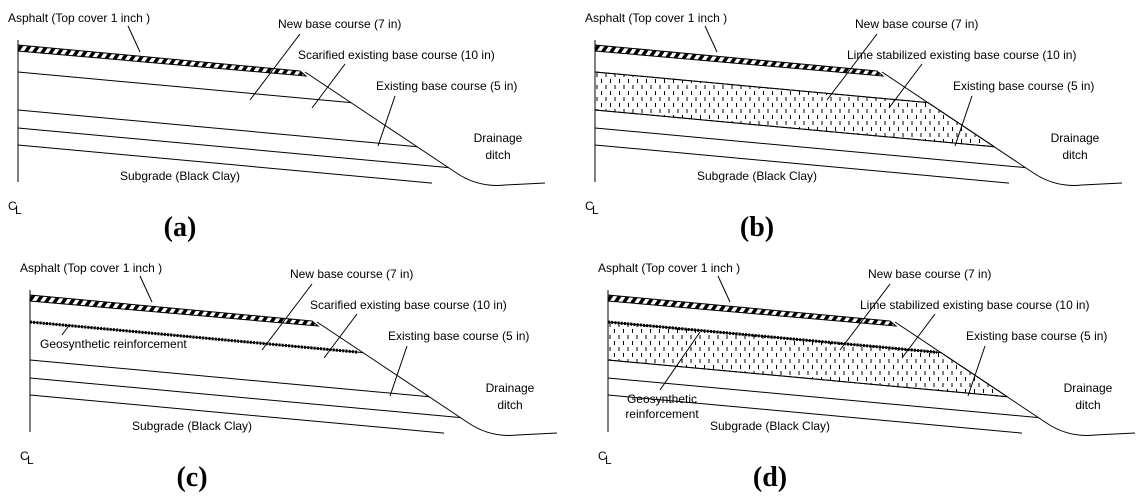 The height and width of the screenshot is (504, 1148). I want to click on panel-label: (c), so click(191, 477).